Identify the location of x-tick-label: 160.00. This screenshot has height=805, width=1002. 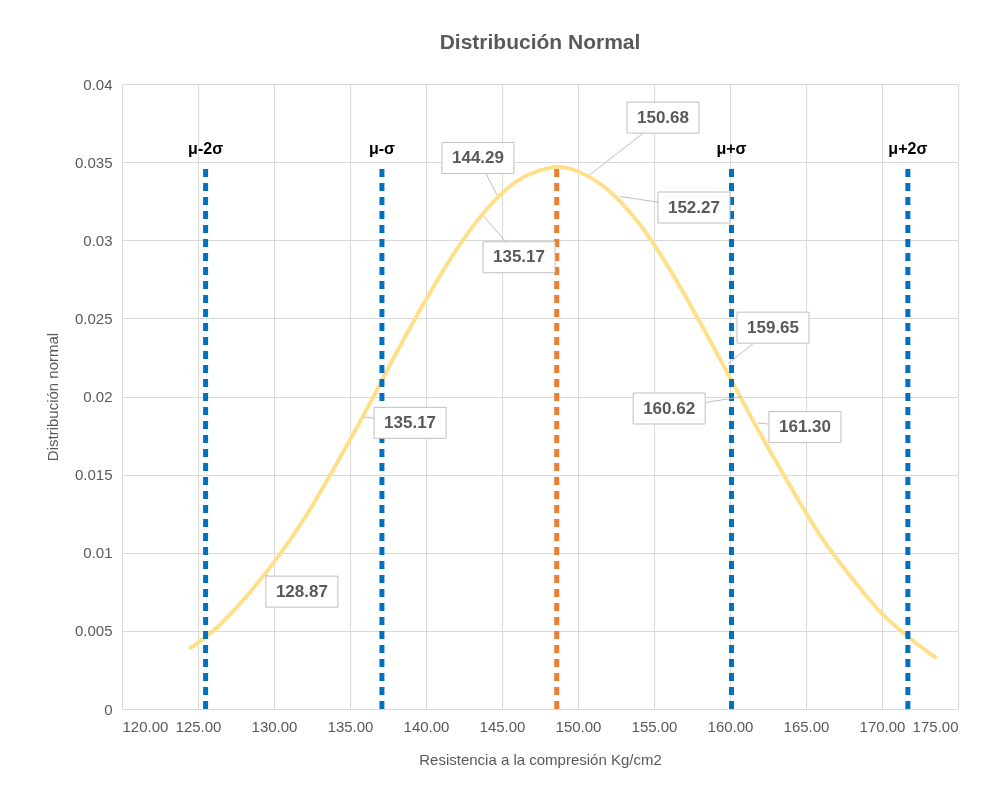
(730, 726).